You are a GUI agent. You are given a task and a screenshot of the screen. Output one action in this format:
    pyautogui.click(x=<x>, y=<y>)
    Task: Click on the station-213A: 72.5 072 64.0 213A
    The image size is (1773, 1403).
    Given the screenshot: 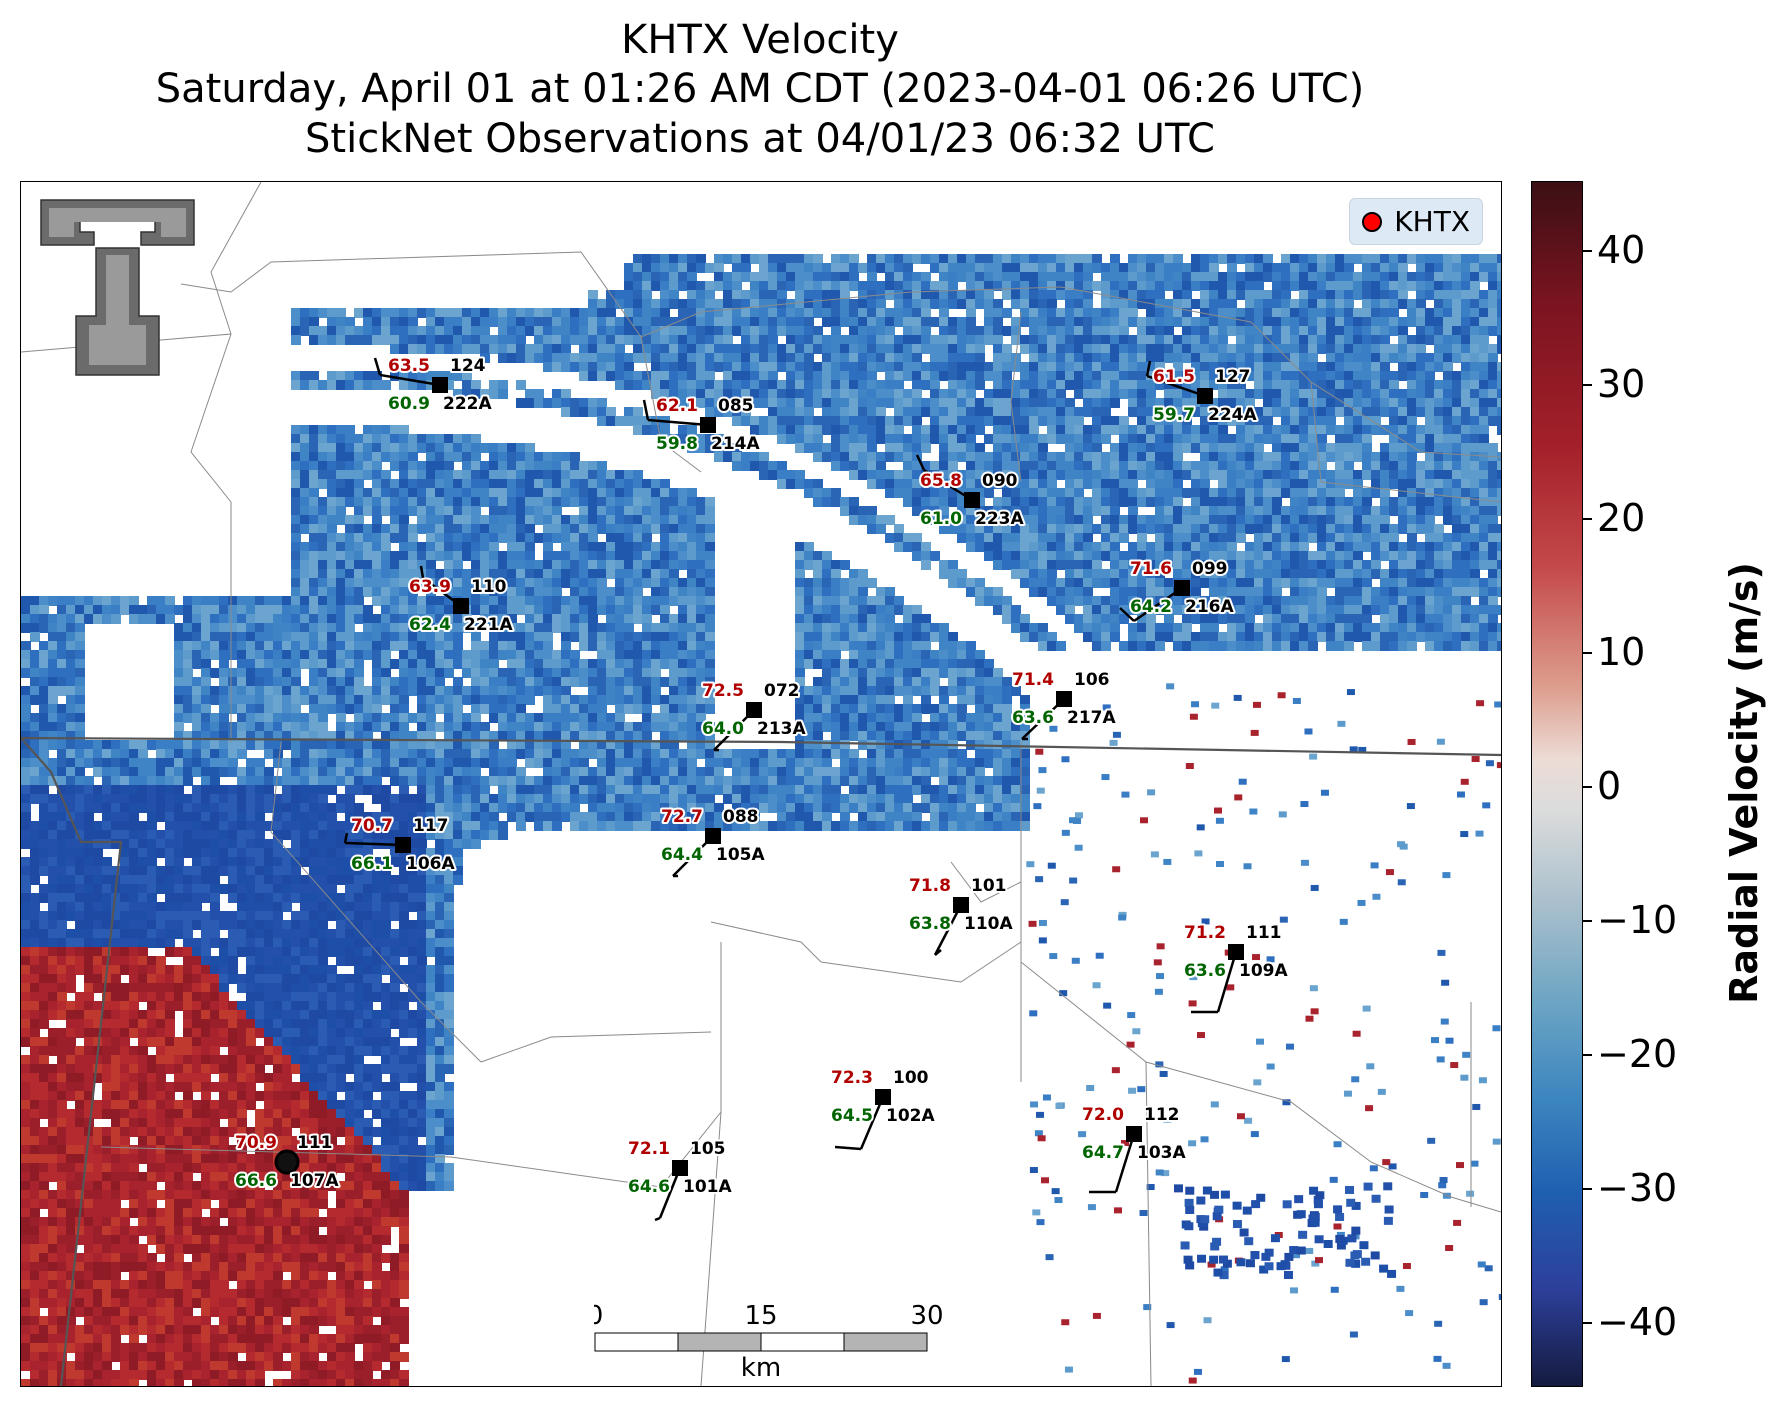 What is the action you would take?
    pyautogui.click(x=754, y=715)
    